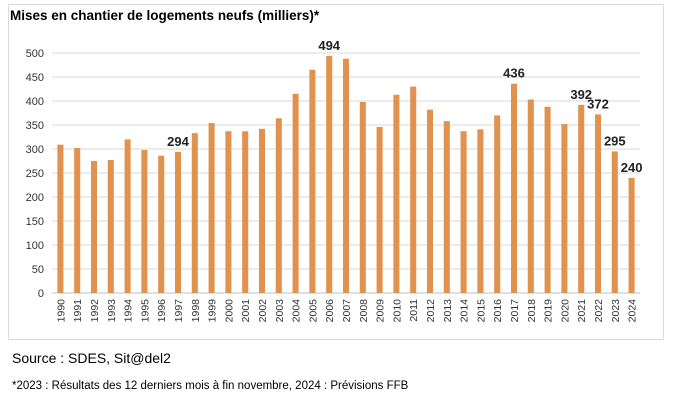  Describe the element at coordinates (213, 311) in the screenshot. I see `x-tick-label: 1999` at that location.